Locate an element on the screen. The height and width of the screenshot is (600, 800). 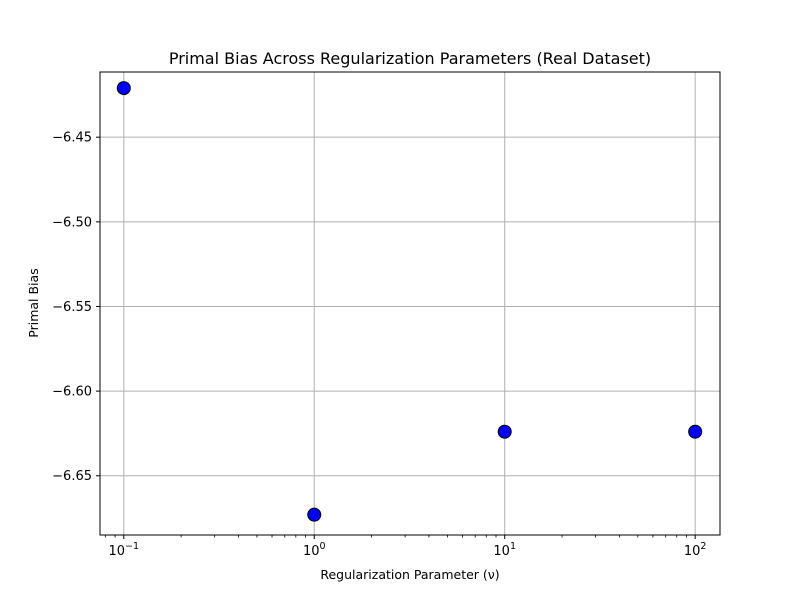
x-tick-label: 10⁰ is located at coordinates (314, 550).